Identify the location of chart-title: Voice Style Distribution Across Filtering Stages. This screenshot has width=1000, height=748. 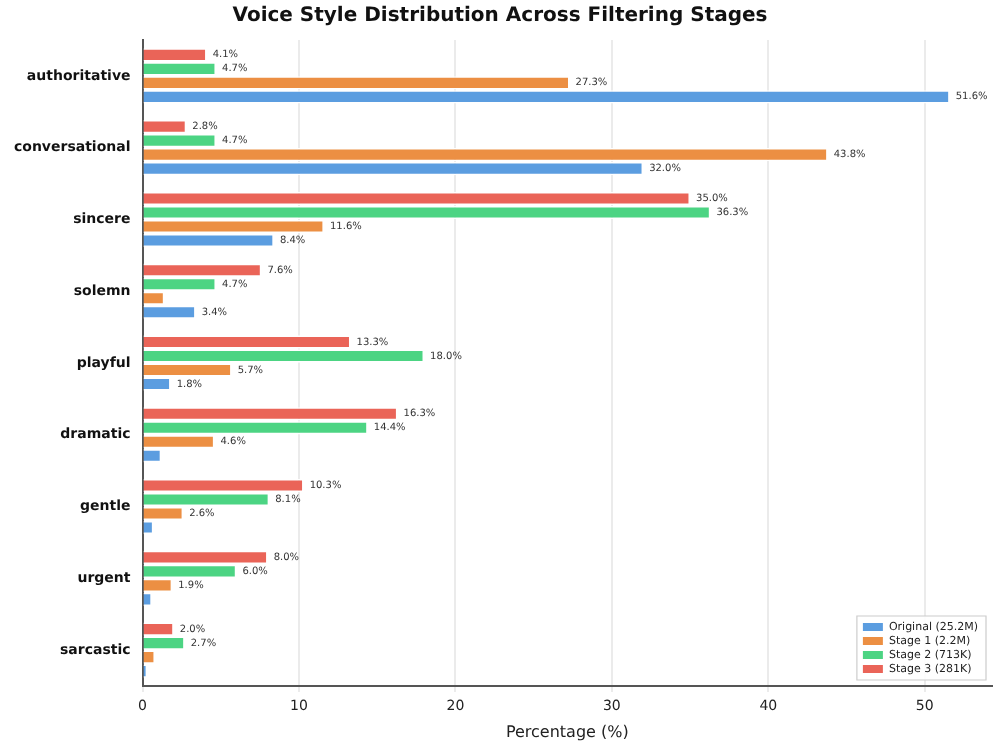
(500, 16).